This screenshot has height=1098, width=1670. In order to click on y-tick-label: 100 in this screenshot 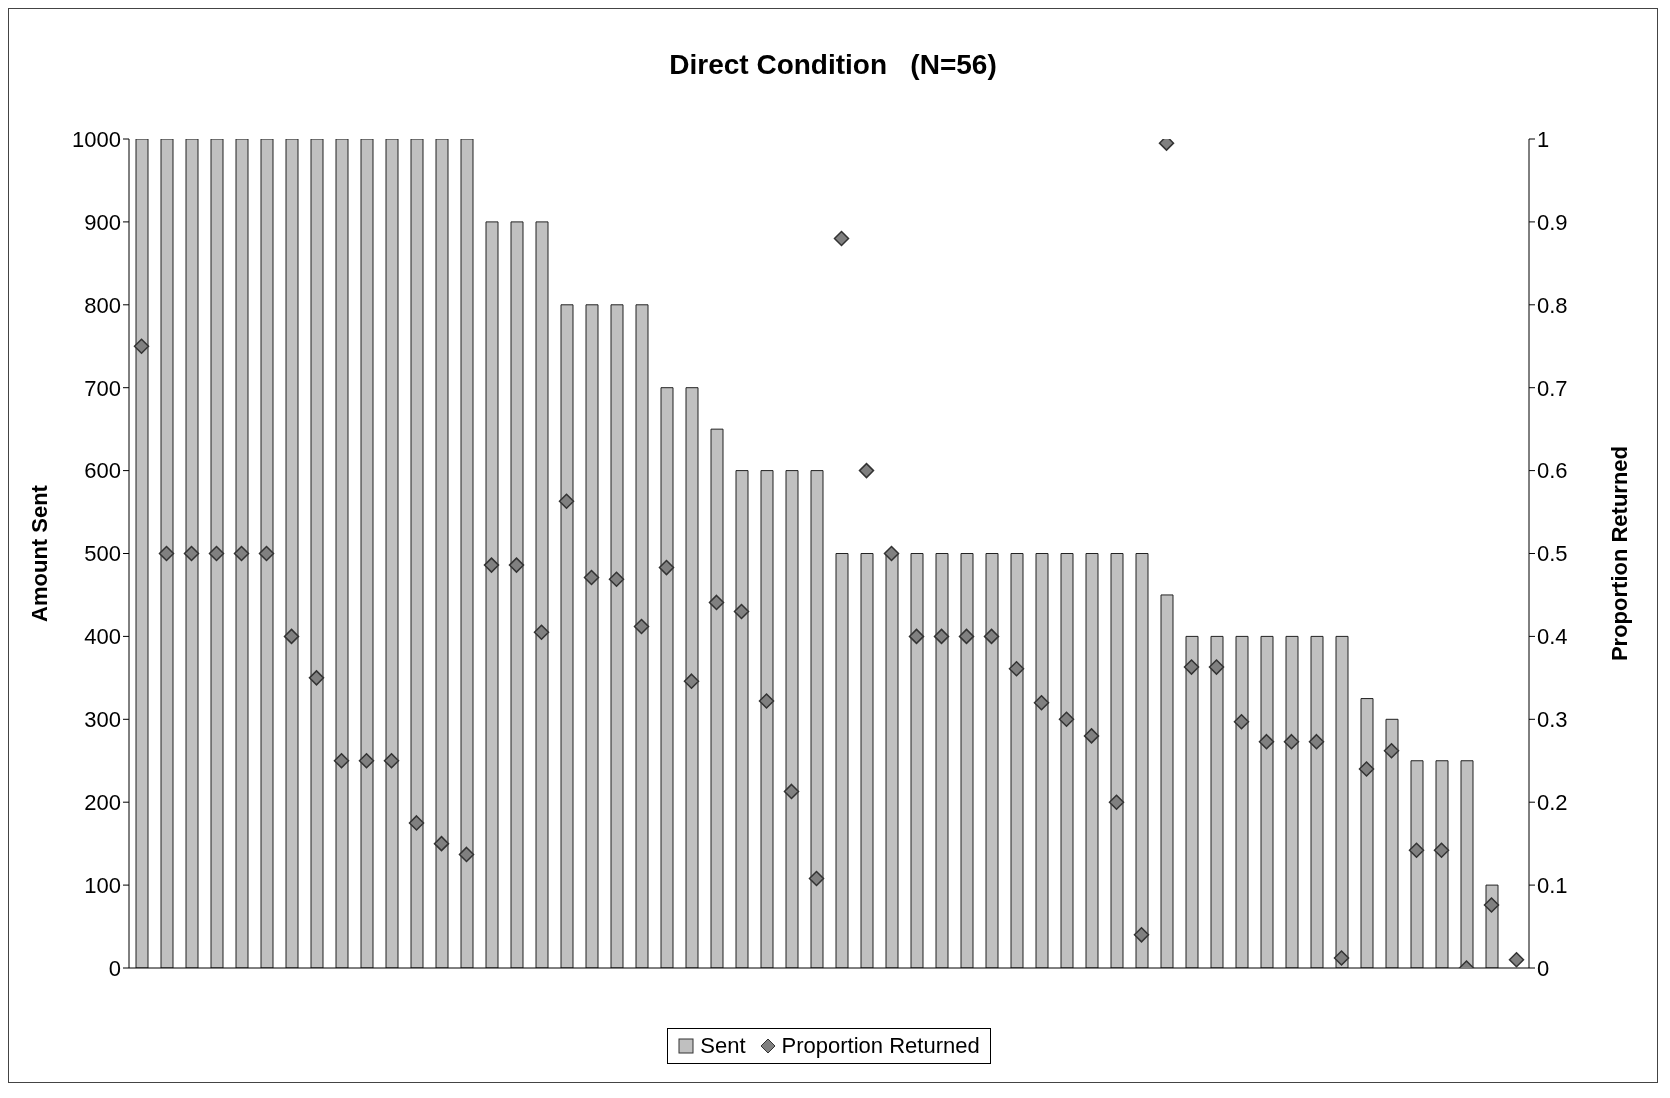, I will do `click(102, 885)`.